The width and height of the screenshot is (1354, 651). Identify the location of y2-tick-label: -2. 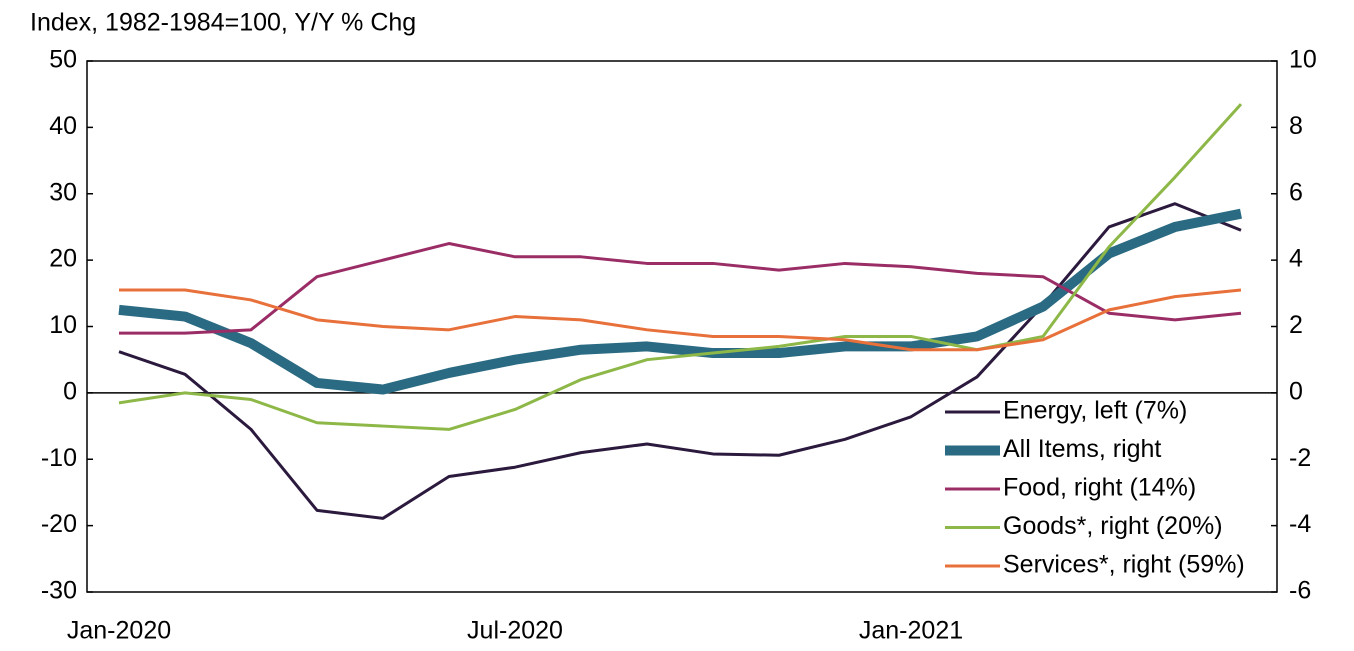
(1300, 458).